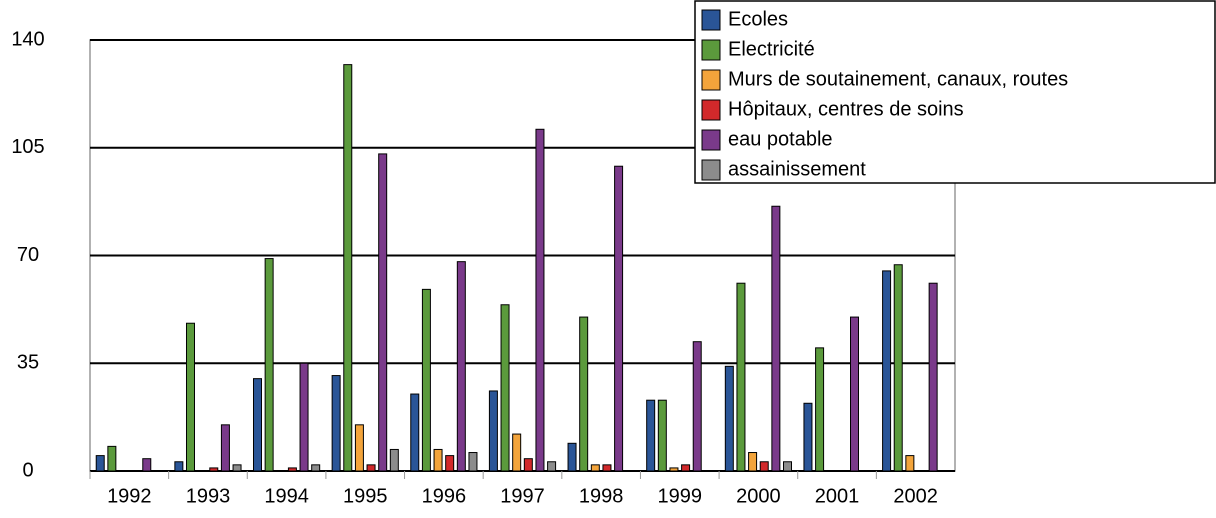  What do you see at coordinates (780, 139) in the screenshot?
I see `legend-label: eau potable` at bounding box center [780, 139].